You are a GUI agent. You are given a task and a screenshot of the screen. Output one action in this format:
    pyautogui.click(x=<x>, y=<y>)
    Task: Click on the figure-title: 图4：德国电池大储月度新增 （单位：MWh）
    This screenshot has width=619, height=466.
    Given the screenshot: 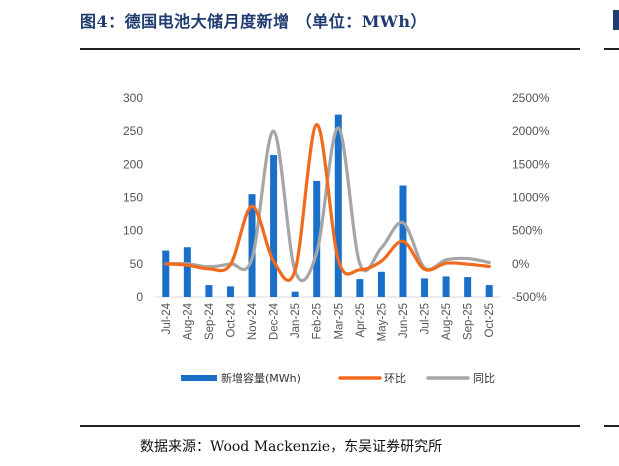 What is the action you would take?
    pyautogui.click(x=254, y=21)
    